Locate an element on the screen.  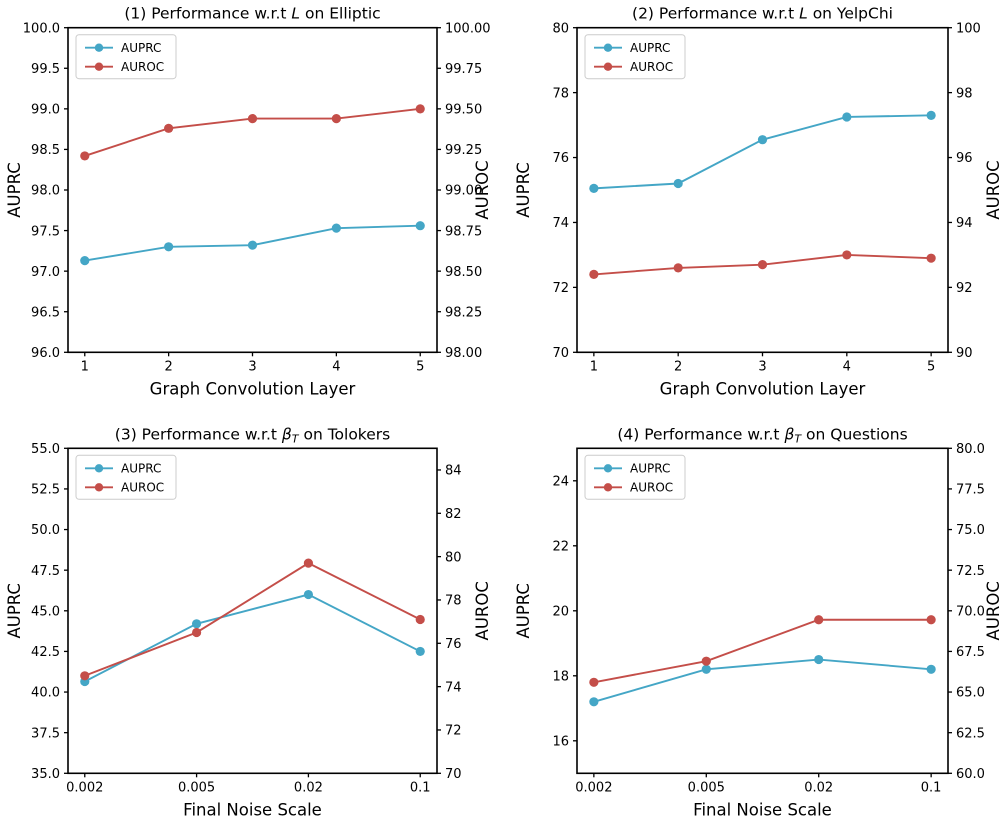
x-tick-label: 0.02 is located at coordinates (308, 787).